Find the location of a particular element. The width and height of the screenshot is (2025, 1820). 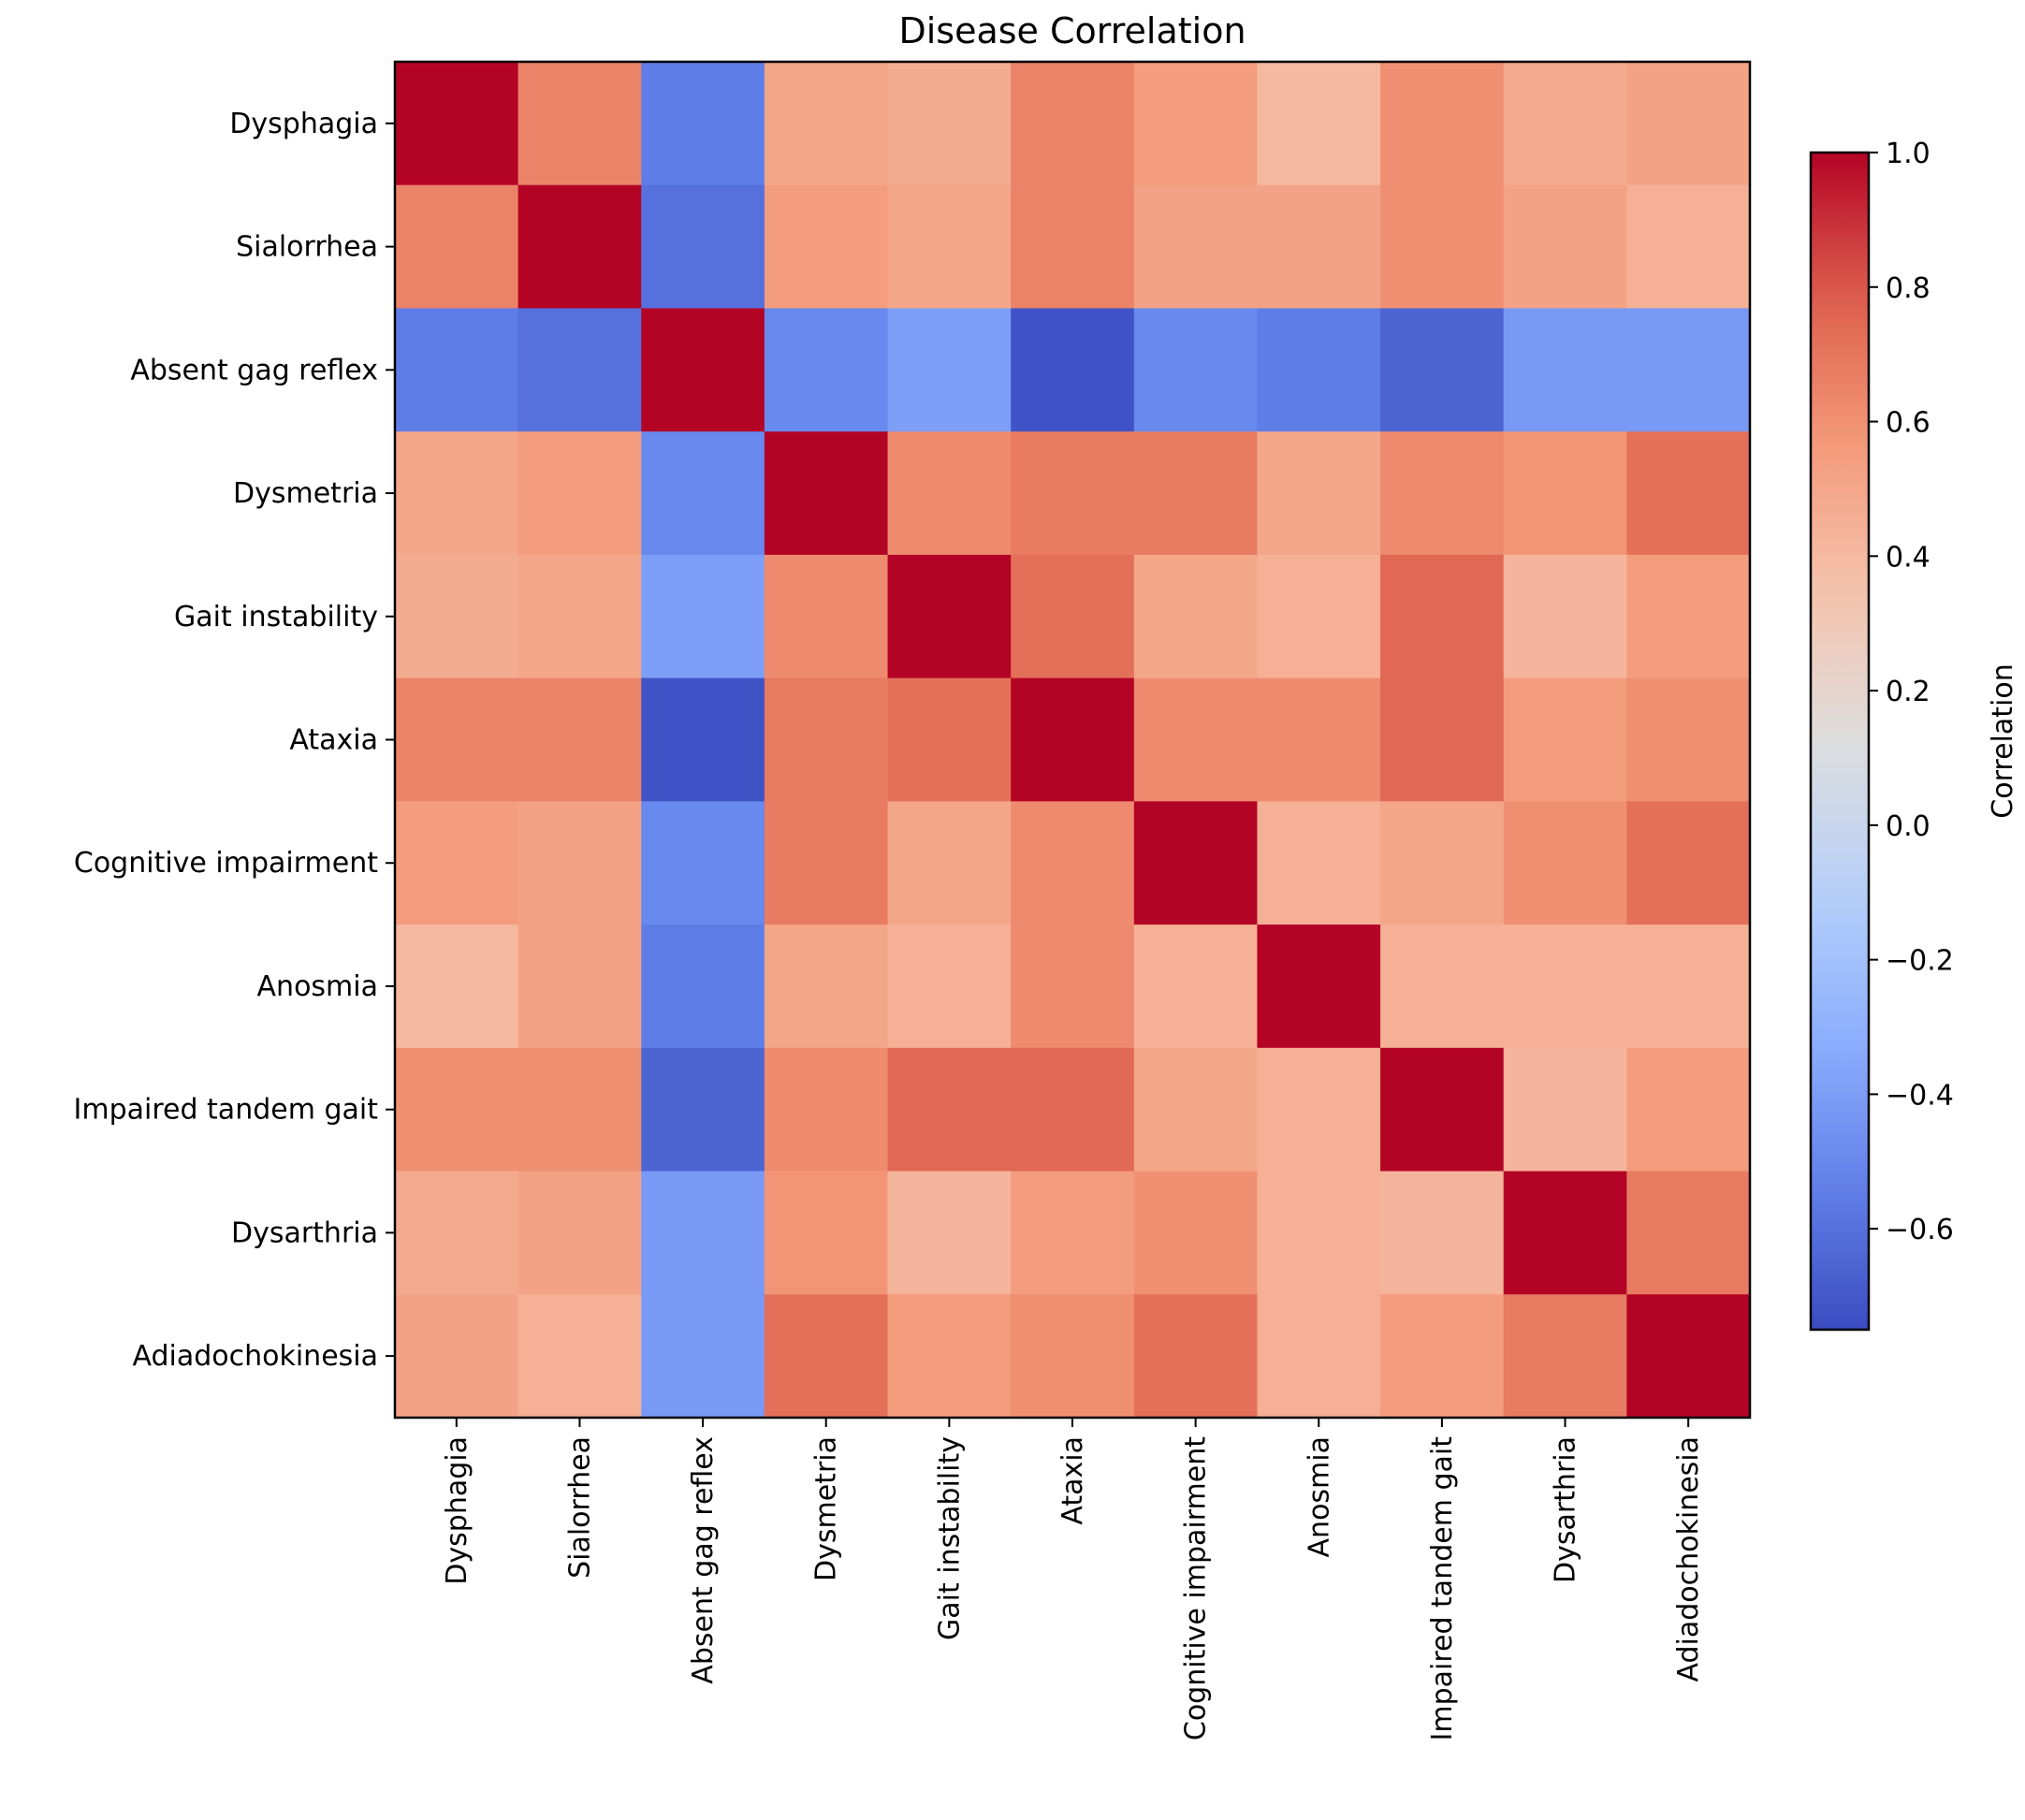

x-tick-label: Dysphagia is located at coordinates (457, 1510).